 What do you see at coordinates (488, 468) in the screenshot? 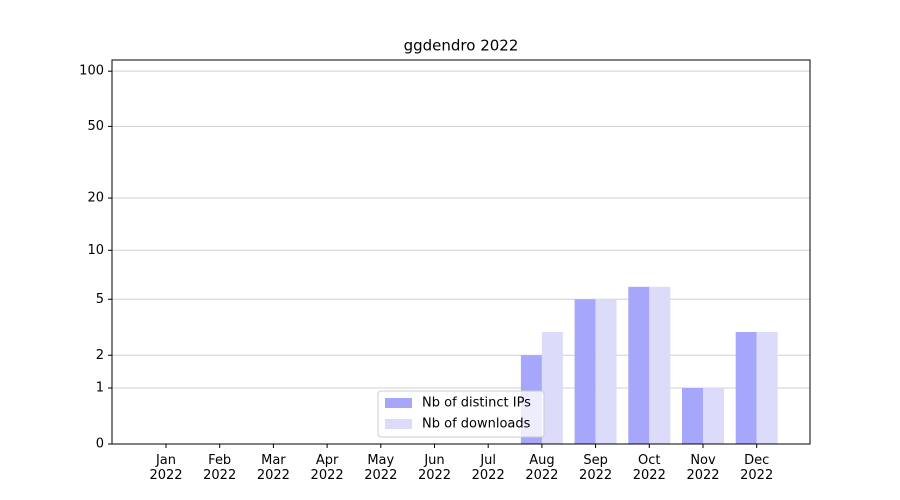
I see `x-tick-label: Jul 2022` at bounding box center [488, 468].